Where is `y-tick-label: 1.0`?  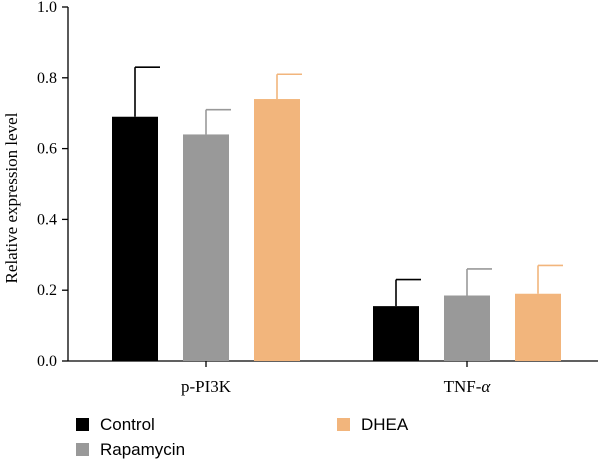
y-tick-label: 1.0 is located at coordinates (47, 8).